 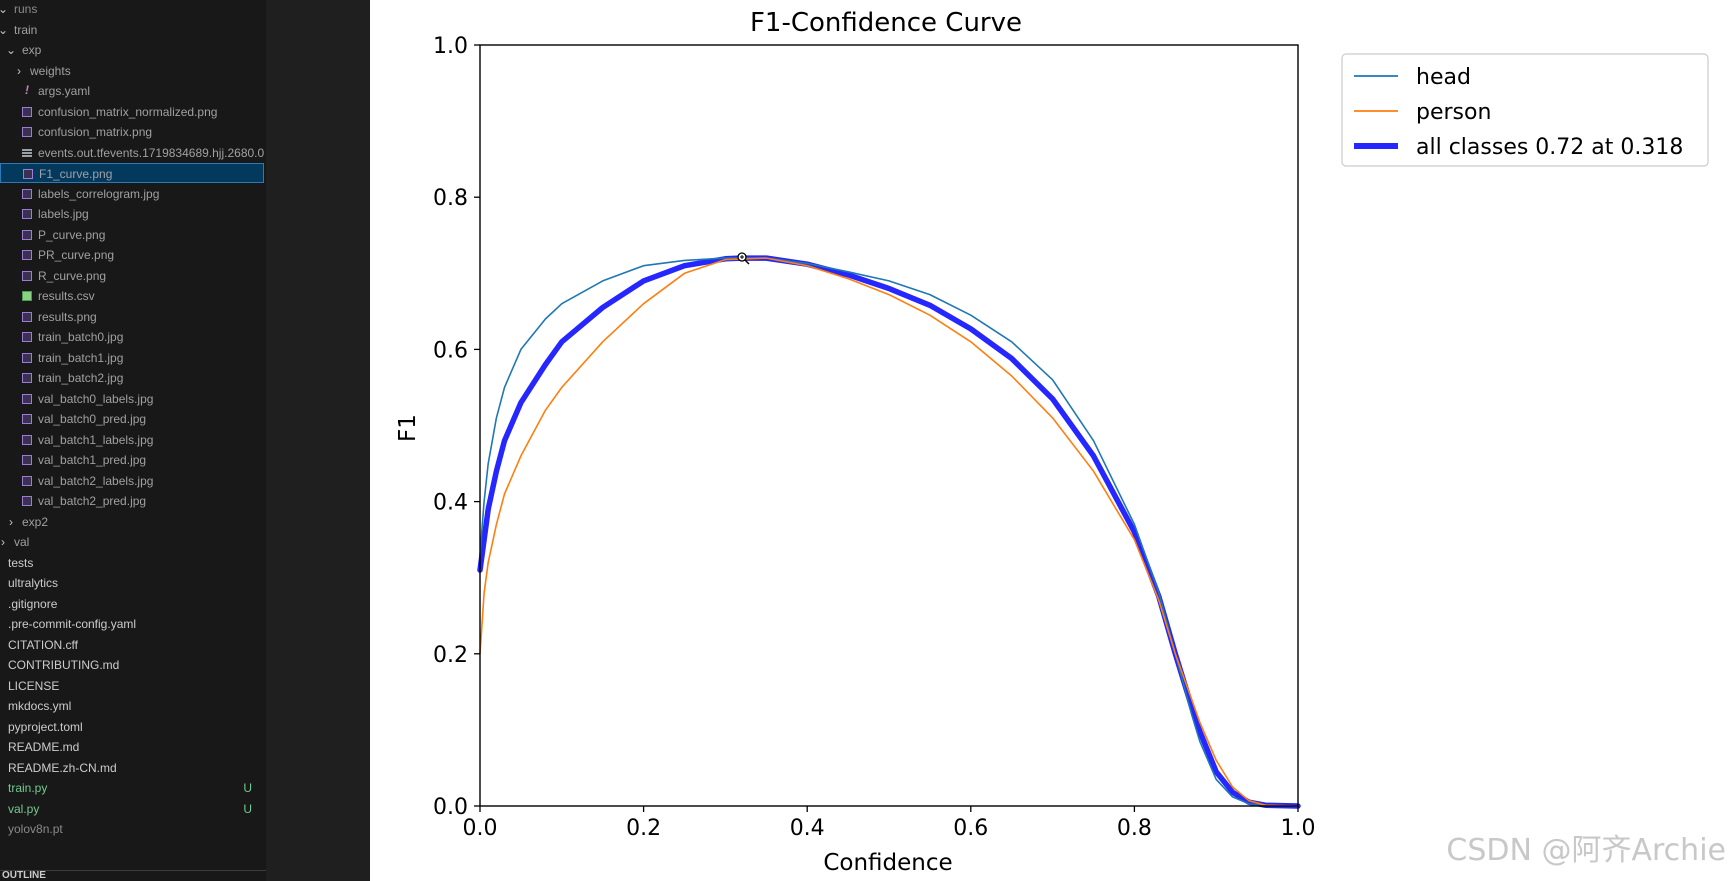 What do you see at coordinates (132, 30) in the screenshot?
I see `tree-item: ⌄ train` at bounding box center [132, 30].